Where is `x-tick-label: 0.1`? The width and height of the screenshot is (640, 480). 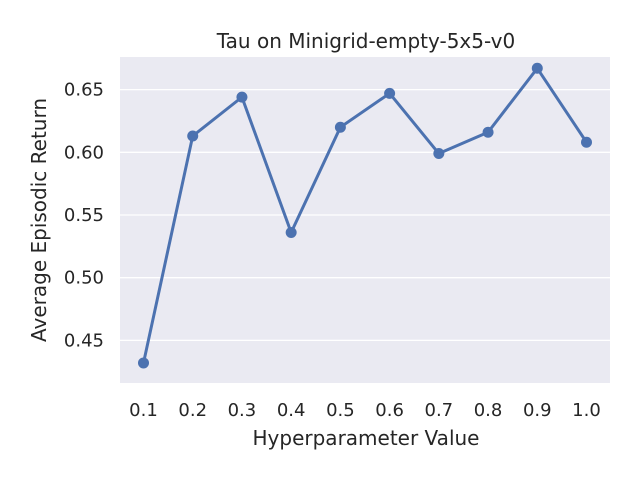 x-tick-label: 0.1 is located at coordinates (143, 410).